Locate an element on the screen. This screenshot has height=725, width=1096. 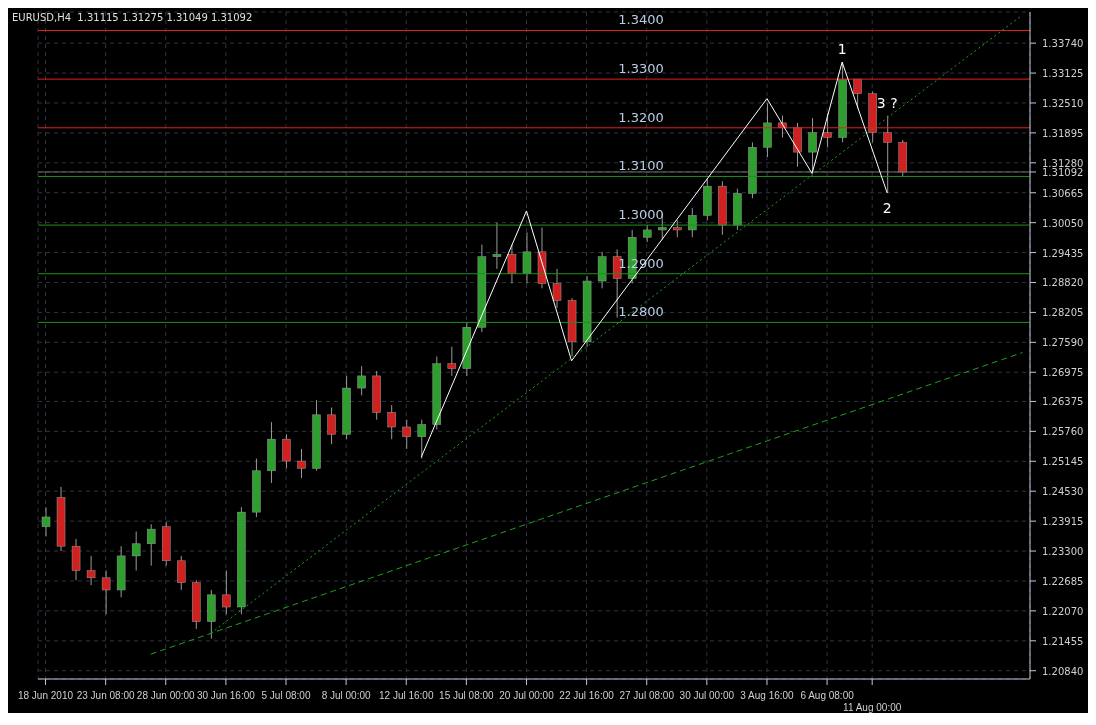
y-tick-label: 1.28820 is located at coordinates (1063, 283).